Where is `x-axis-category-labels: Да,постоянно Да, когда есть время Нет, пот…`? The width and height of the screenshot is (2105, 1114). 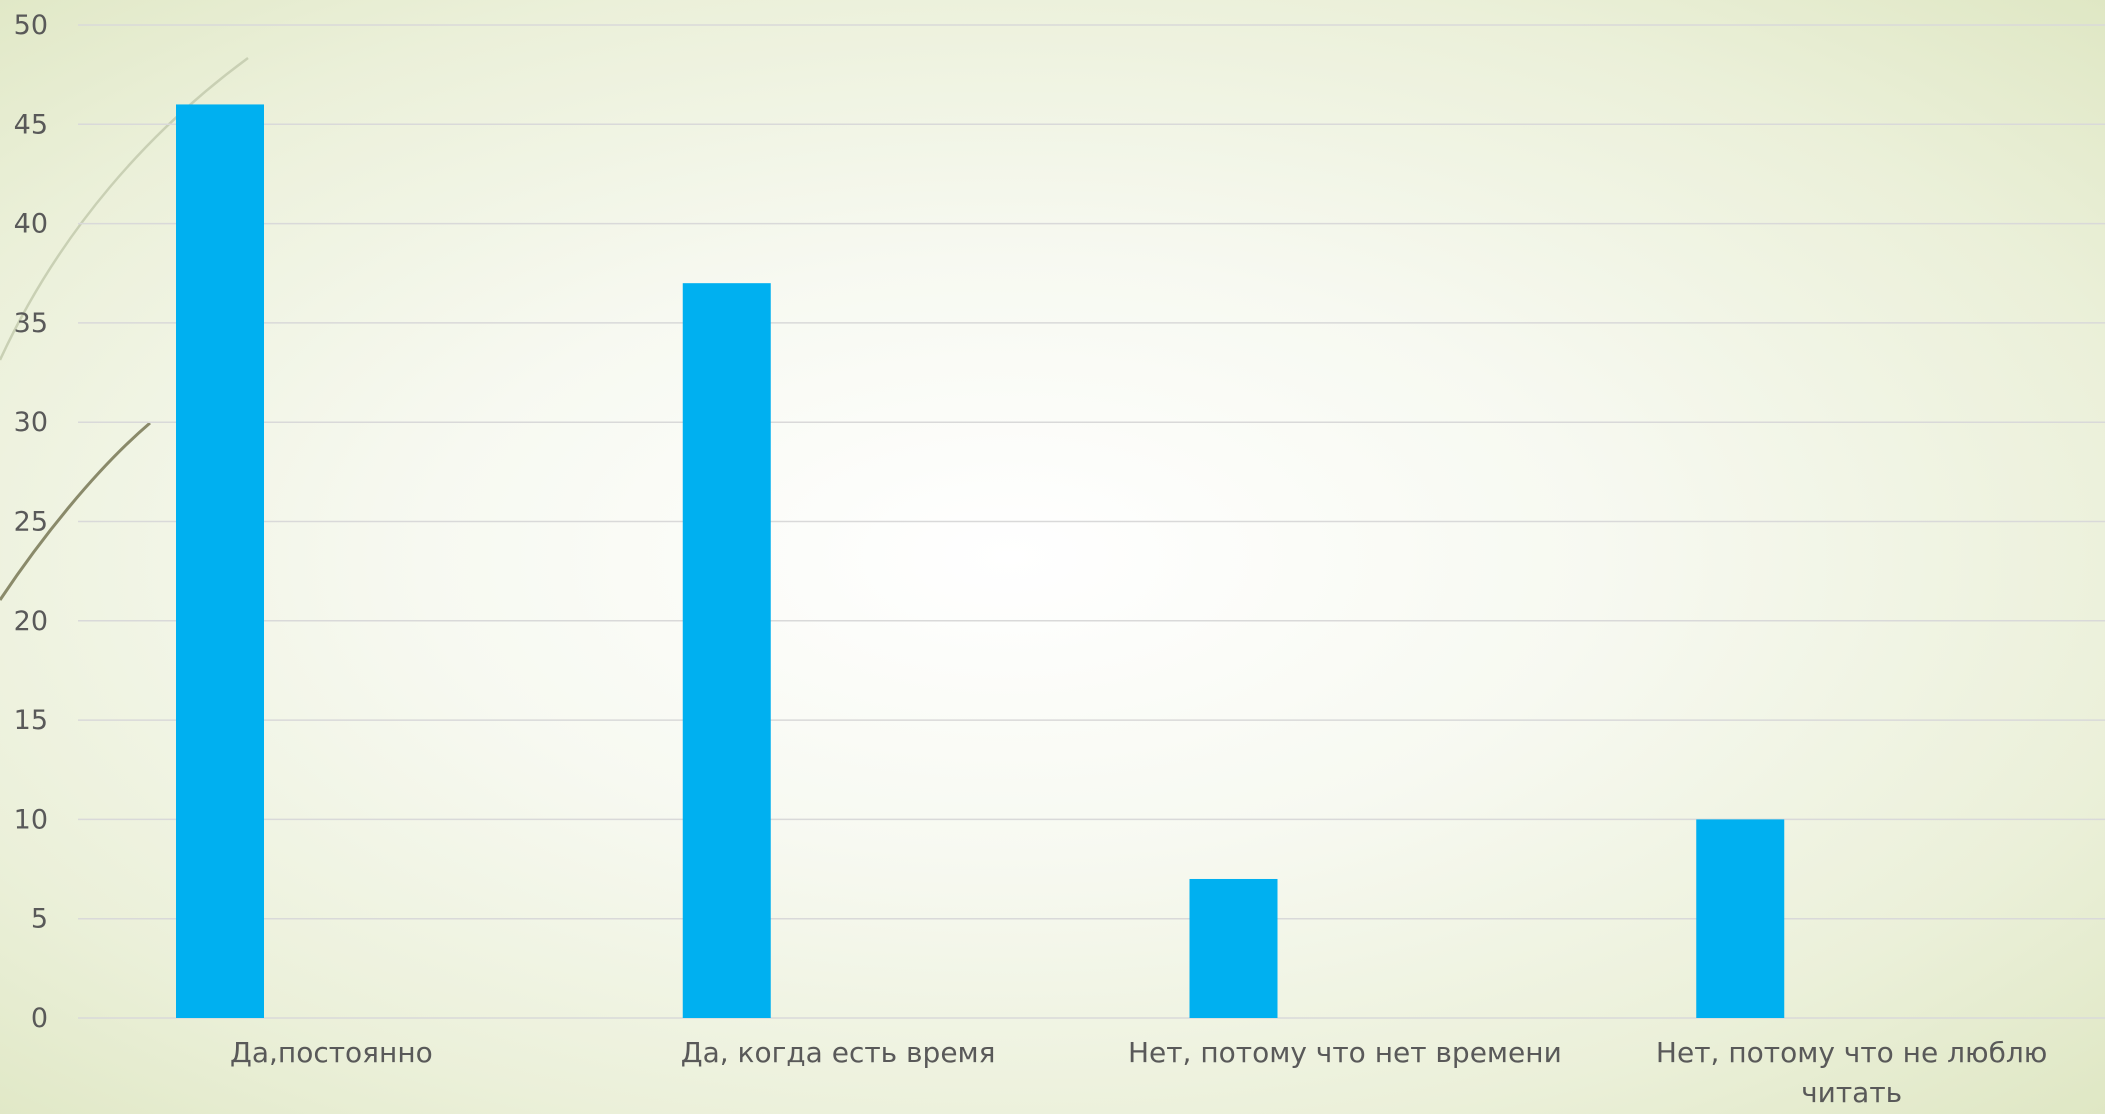 x-axis-category-labels: Да,постоянно Да, когда есть время Нет, пот… is located at coordinates (1138, 1072).